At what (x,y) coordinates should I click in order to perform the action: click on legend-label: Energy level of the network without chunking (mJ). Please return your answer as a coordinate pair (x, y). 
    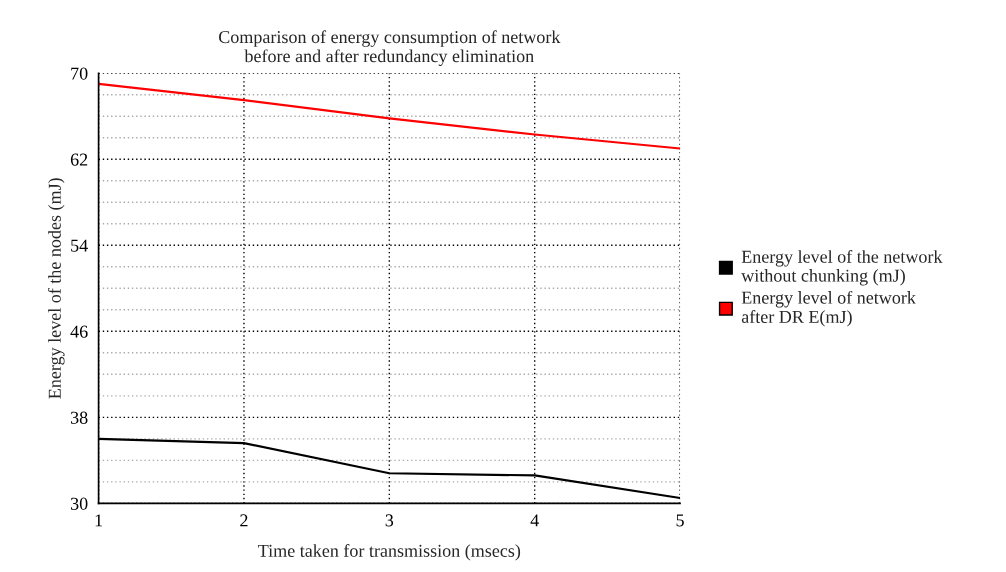
    Looking at the image, I should click on (842, 267).